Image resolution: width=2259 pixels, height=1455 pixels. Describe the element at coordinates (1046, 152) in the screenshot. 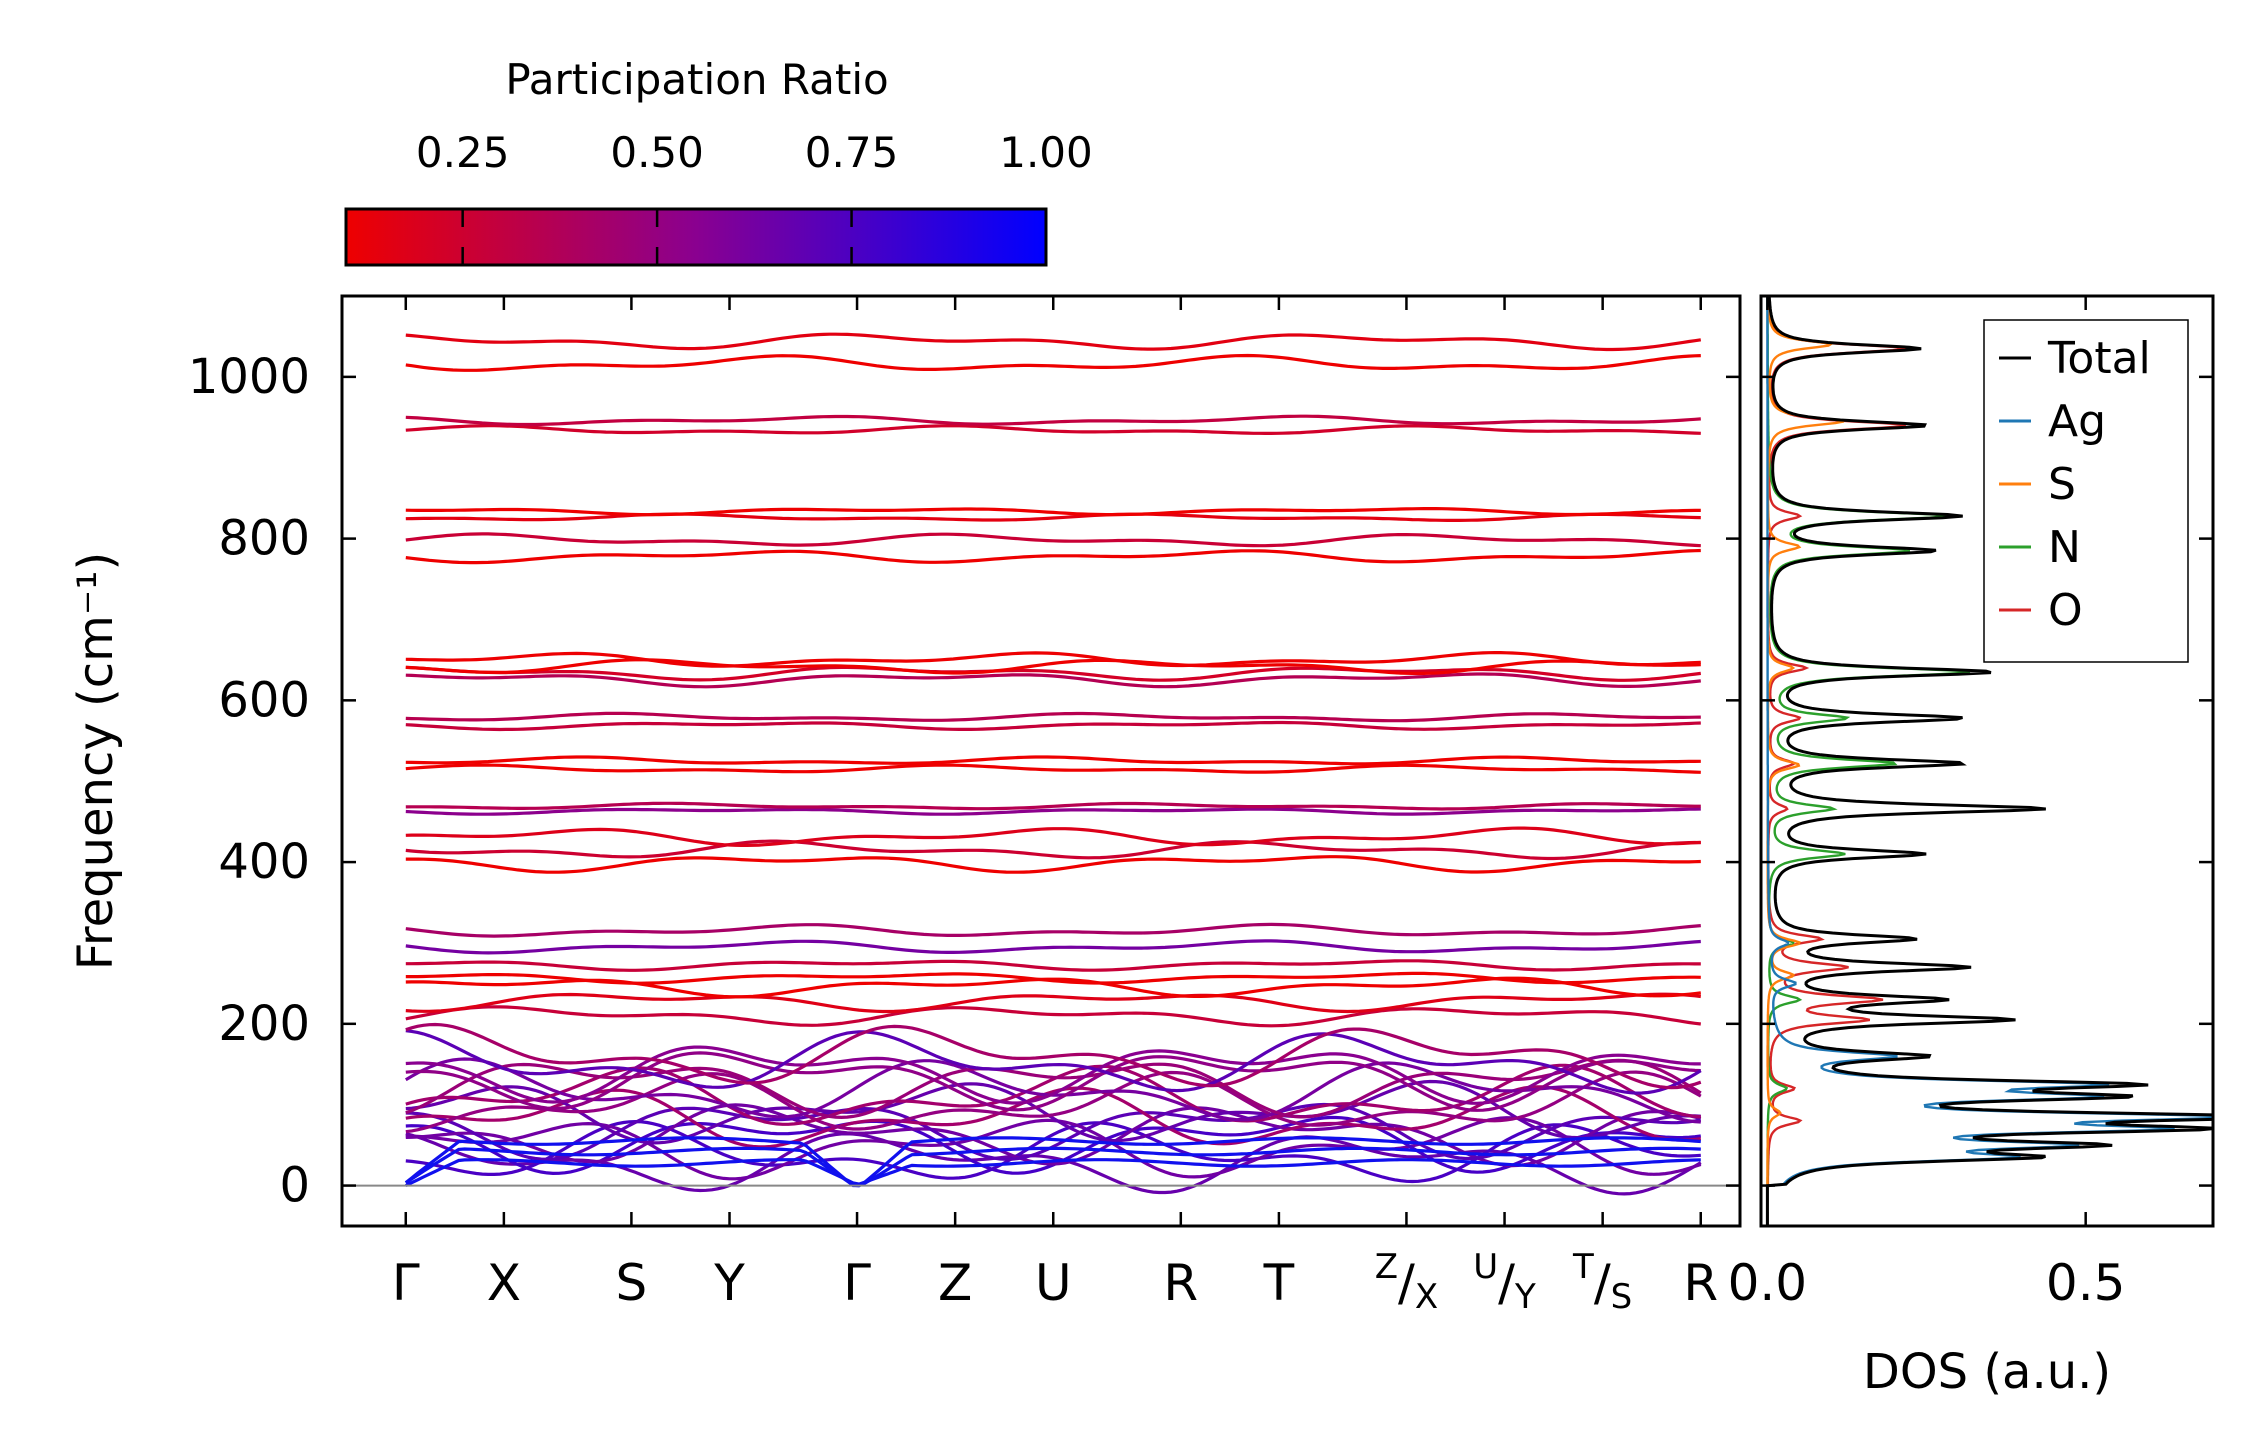

I see `colorbar-tick-label: 1.00` at that location.